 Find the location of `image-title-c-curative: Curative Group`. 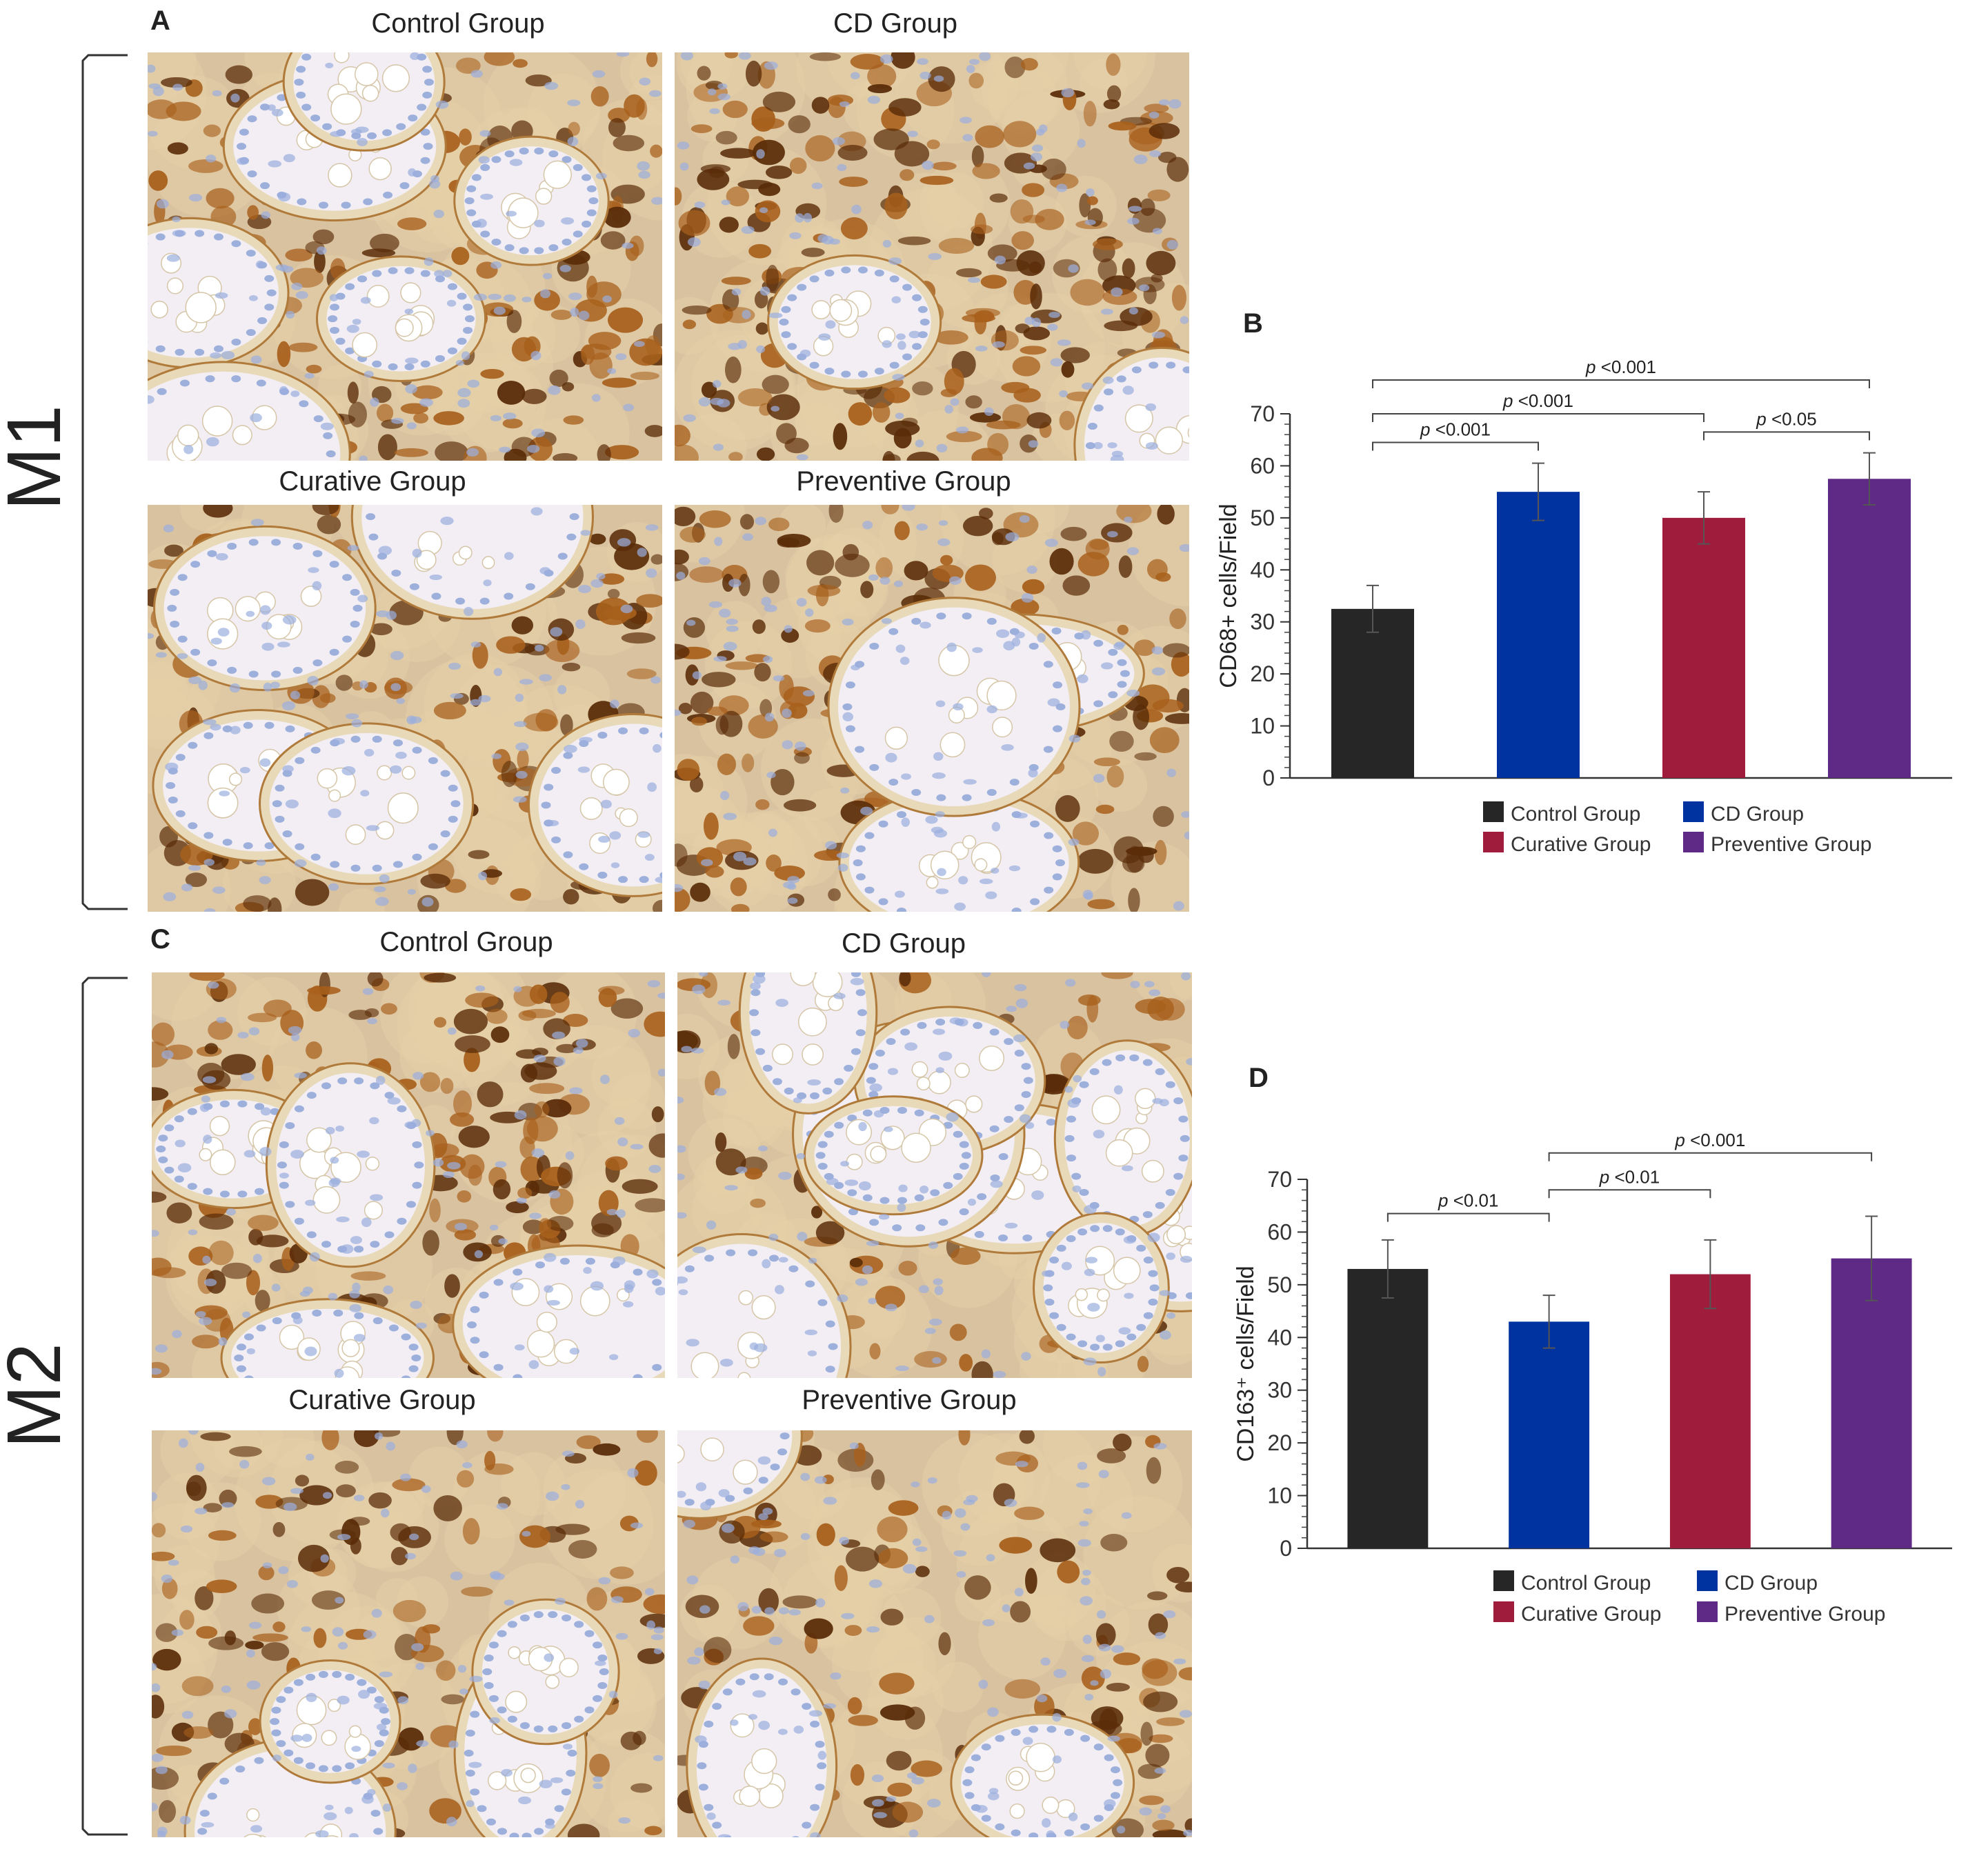

image-title-c-curative: Curative Group is located at coordinates (382, 1400).